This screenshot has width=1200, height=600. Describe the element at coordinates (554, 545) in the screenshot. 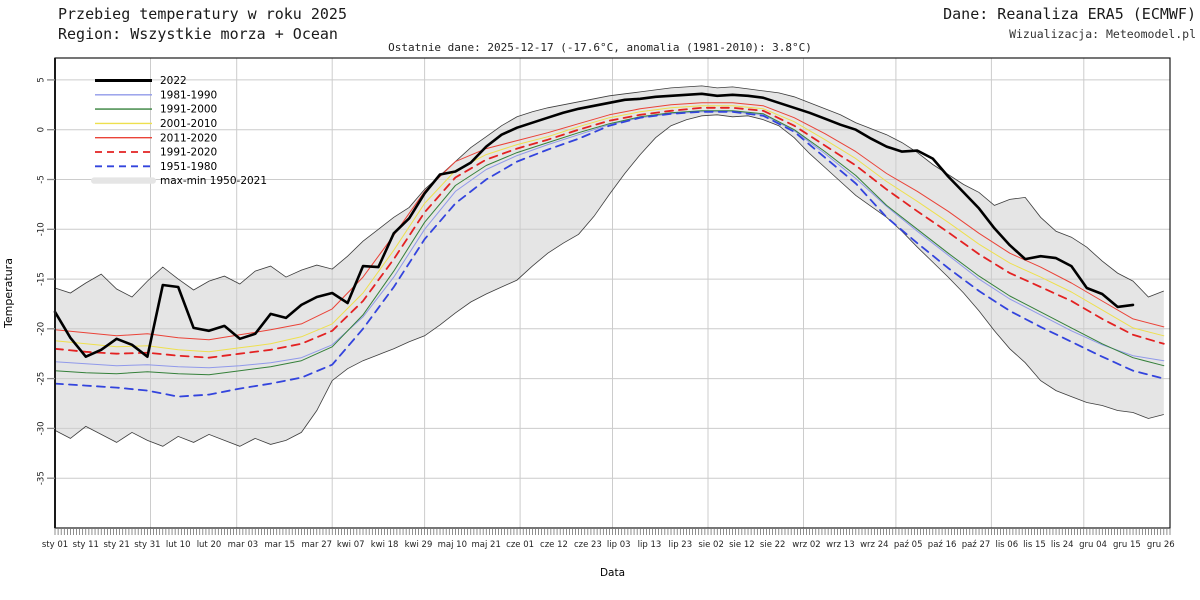

I see `x-tick-label: cze 12` at that location.